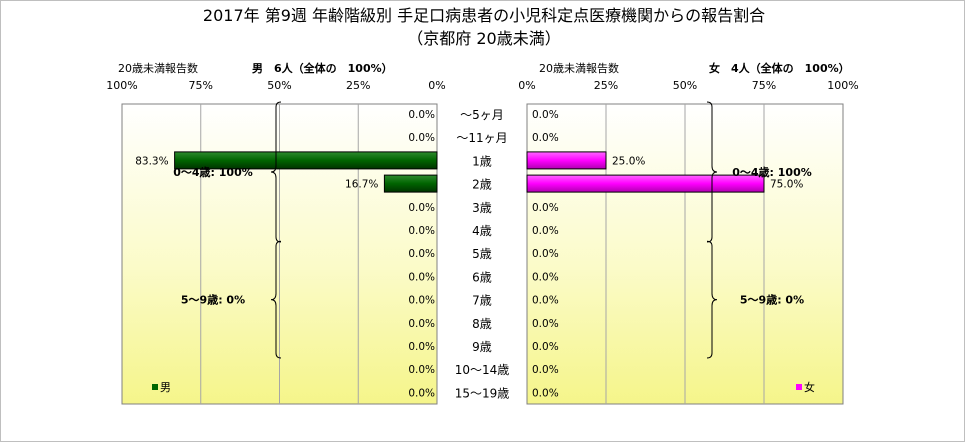  I want to click on chart-title: 2017年 第9週 年齢階級別 手足口病患者の小児科定点医療機関からの報告割合, so click(484, 15).